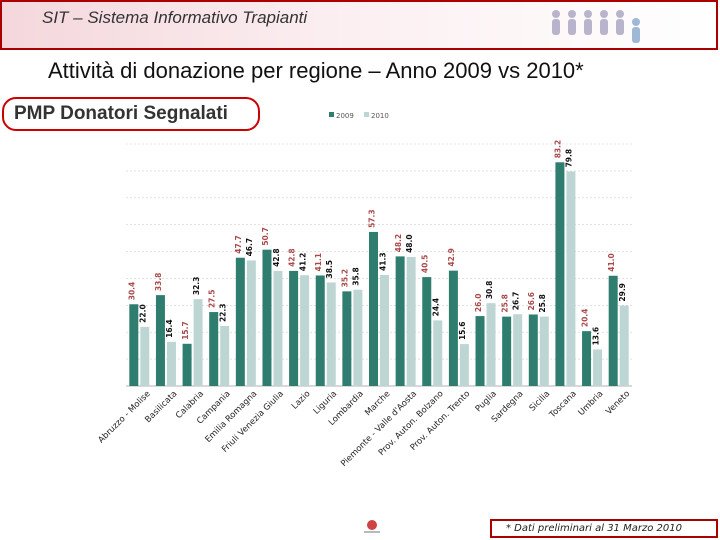 Image resolution: width=720 pixels, height=540 pixels. Describe the element at coordinates (622, 292) in the screenshot. I see `data-label-2010: 29.9` at that location.